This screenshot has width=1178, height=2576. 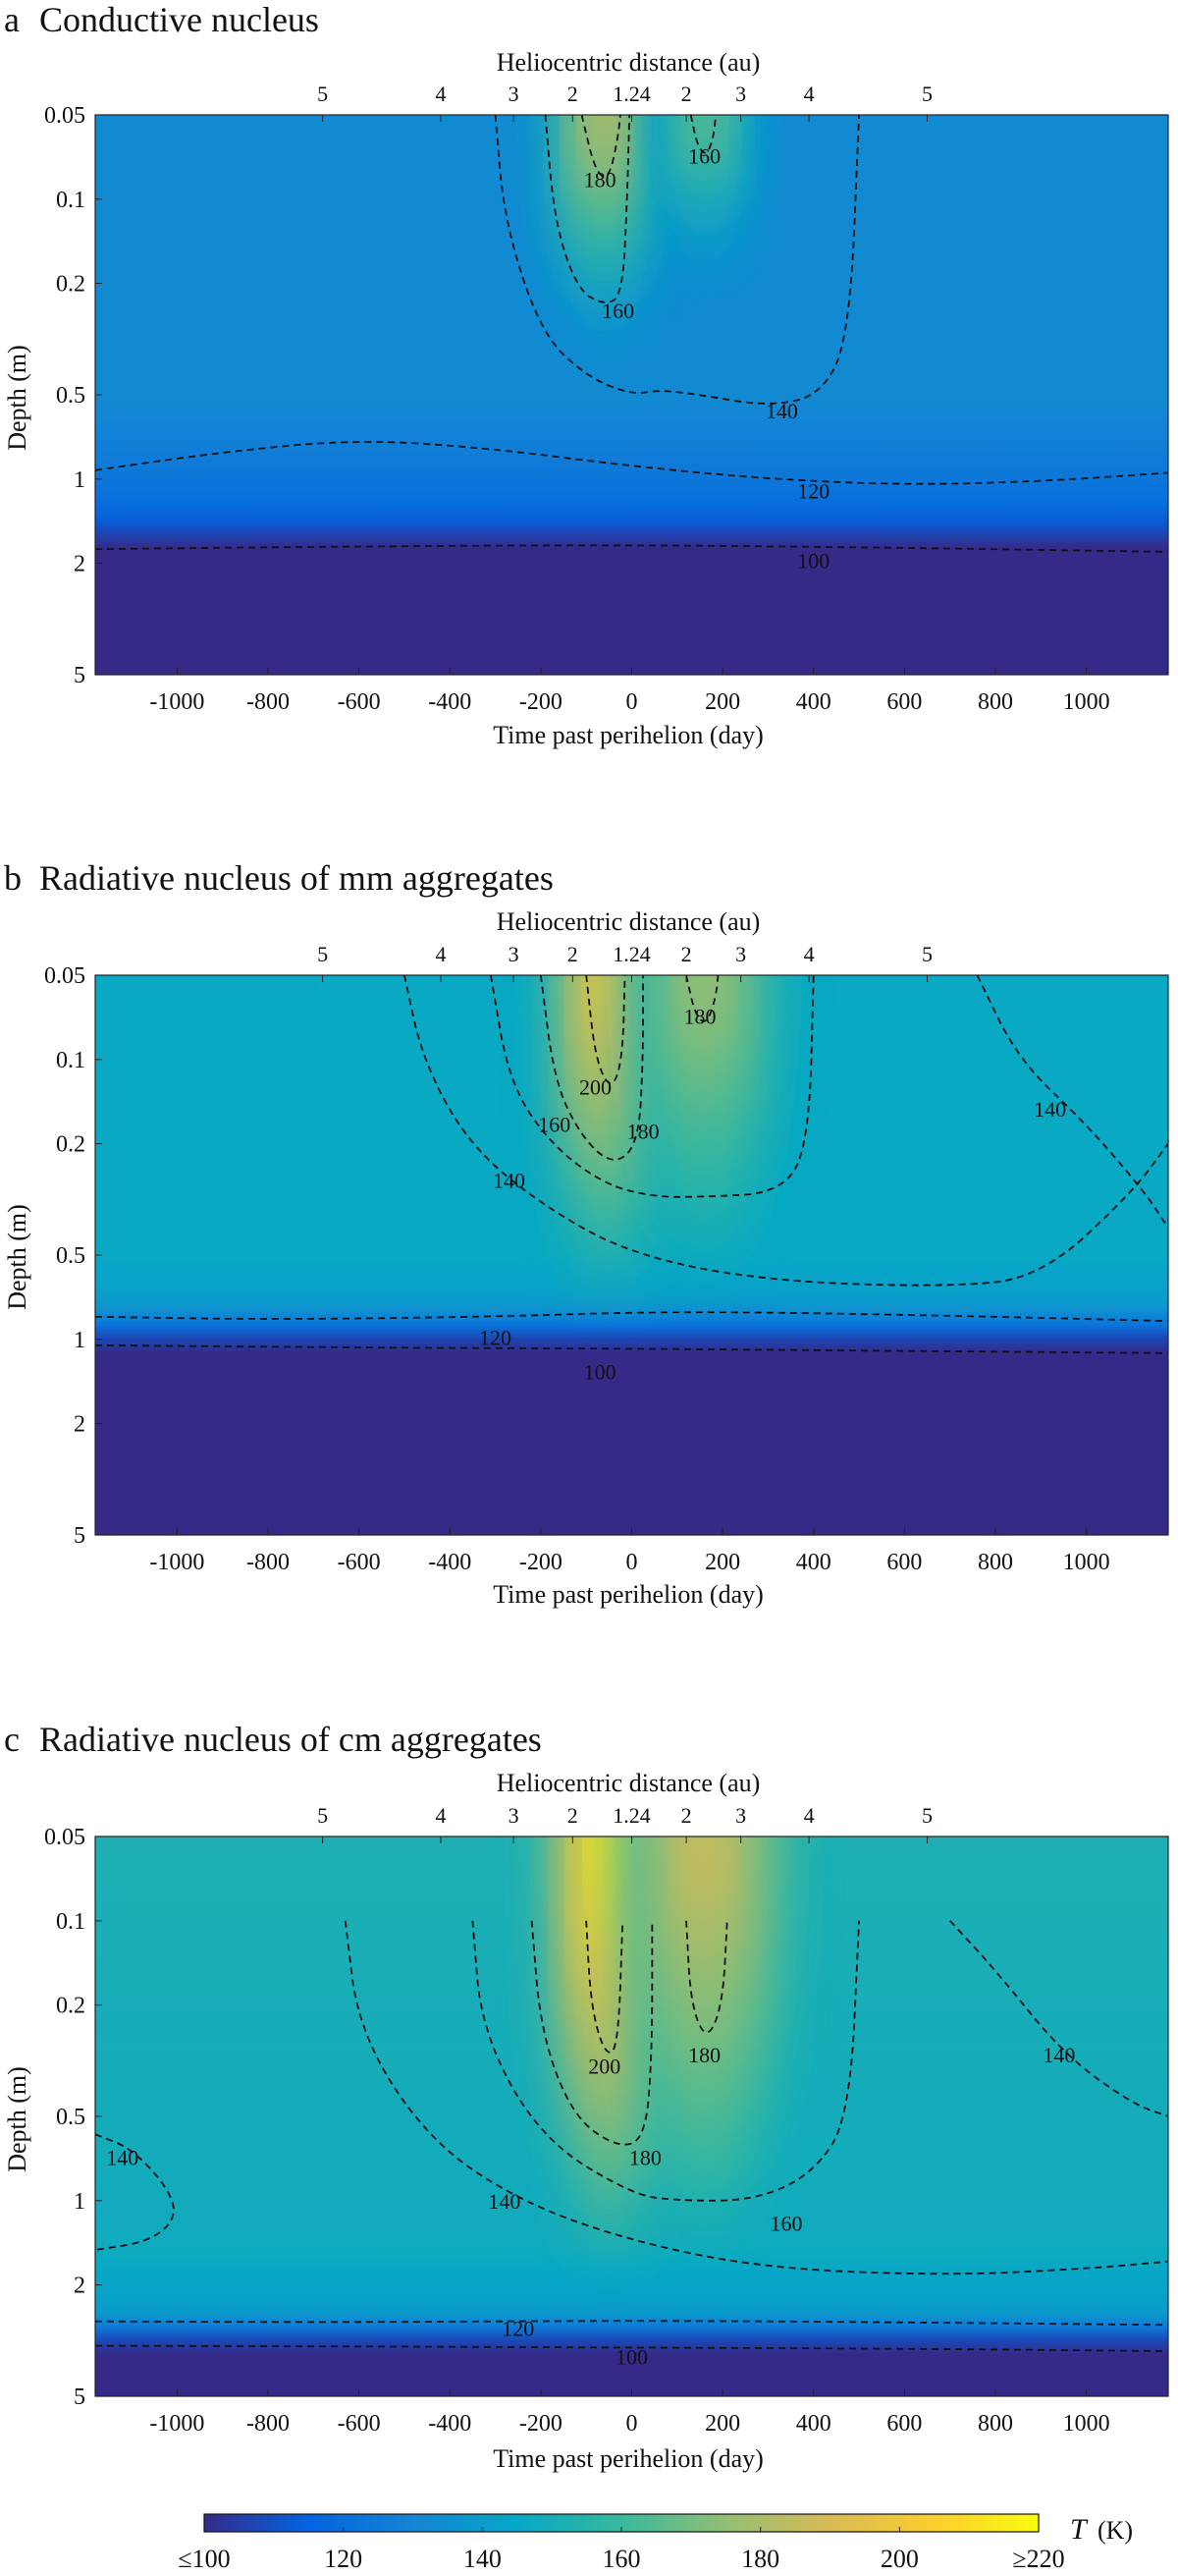 What do you see at coordinates (629, 1783) in the screenshot?
I see `panel-c-top-axis-label: Heliocentric distance (au)` at bounding box center [629, 1783].